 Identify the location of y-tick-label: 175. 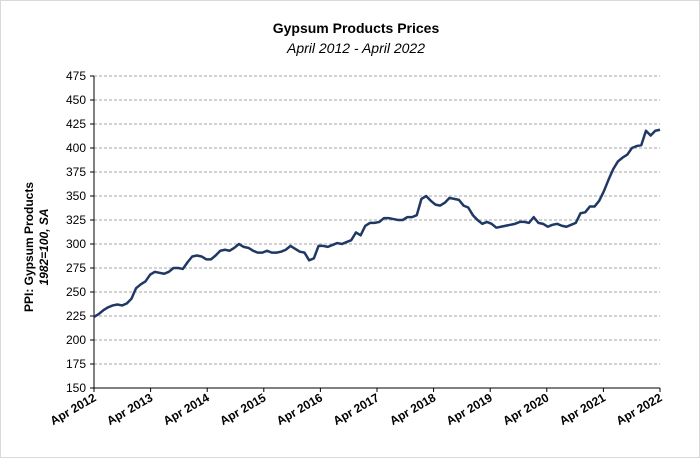
(76, 364).